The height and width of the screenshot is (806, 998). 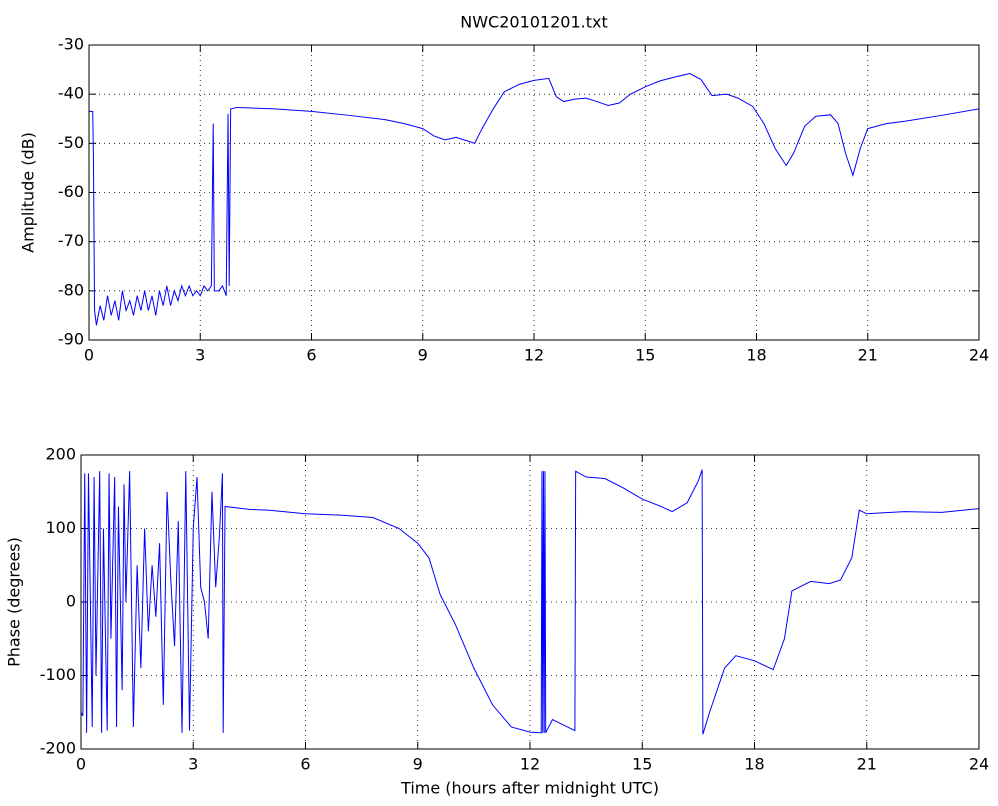 What do you see at coordinates (71, 339) in the screenshot?
I see `y-tick-label: -90` at bounding box center [71, 339].